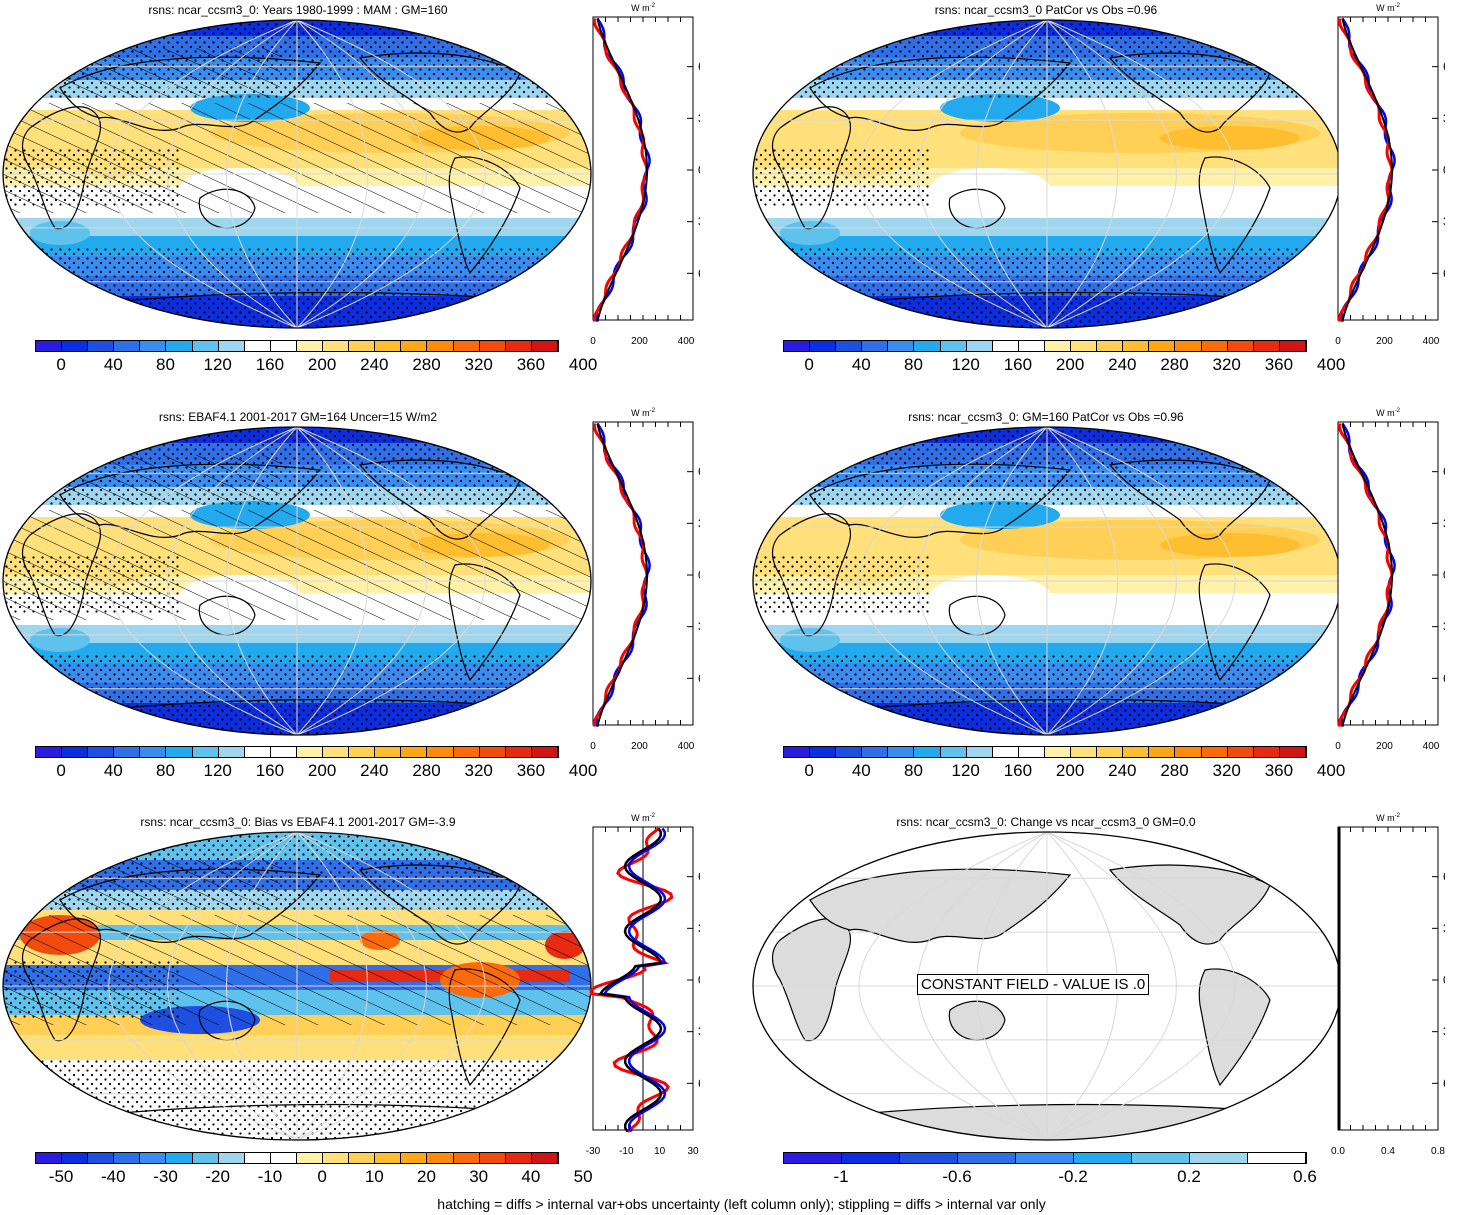 This screenshot has width=1483, height=1215. I want to click on hatching, so click(150, 885).